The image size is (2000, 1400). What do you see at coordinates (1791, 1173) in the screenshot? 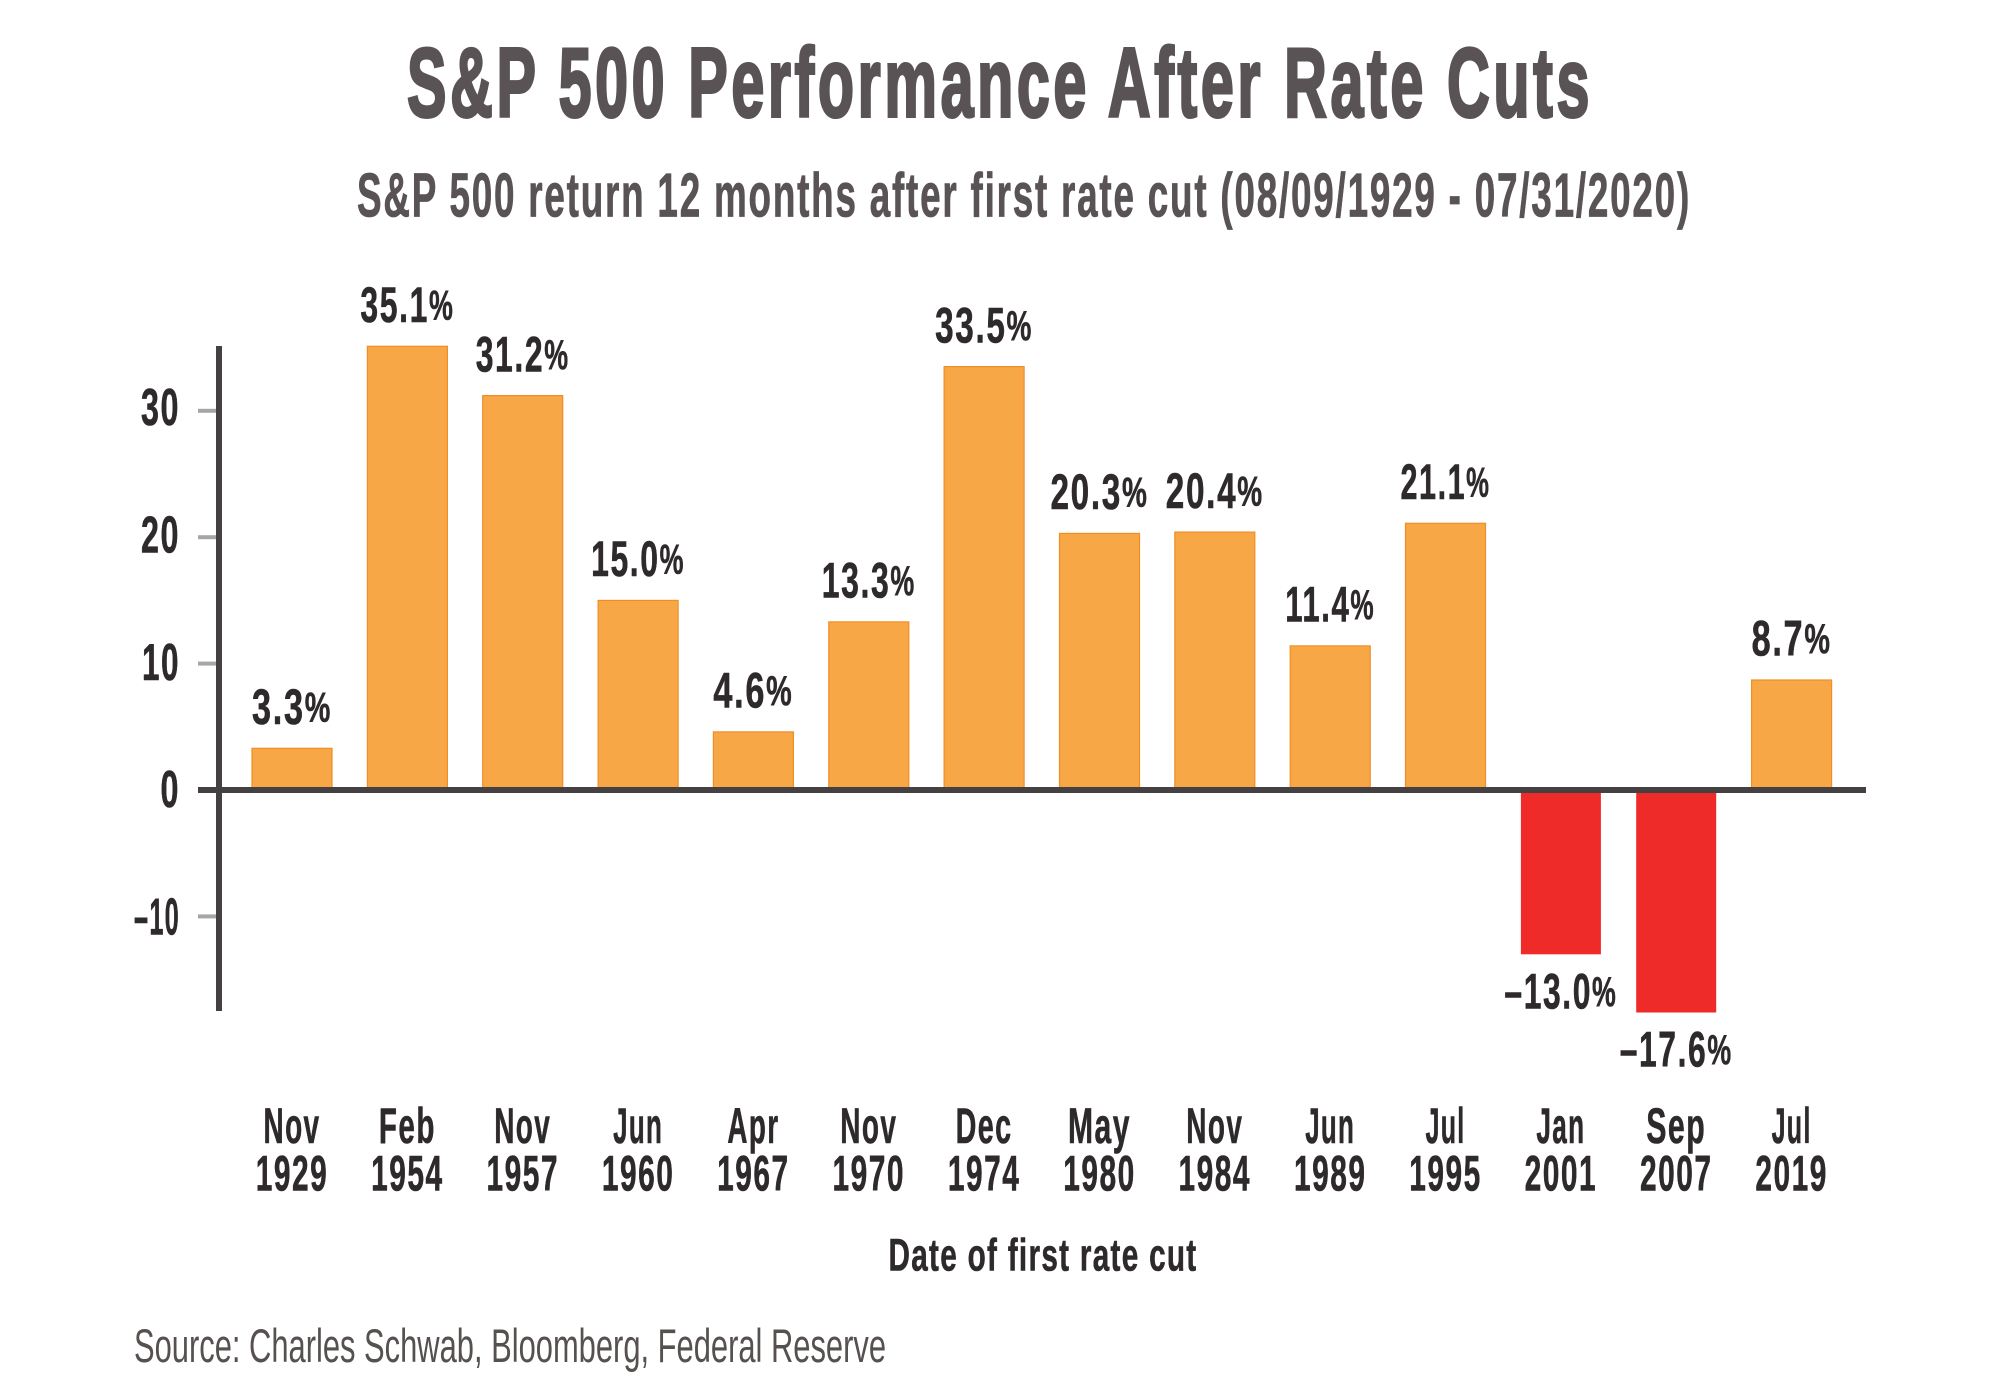
I see `svg-text: 2019` at bounding box center [1791, 1173].